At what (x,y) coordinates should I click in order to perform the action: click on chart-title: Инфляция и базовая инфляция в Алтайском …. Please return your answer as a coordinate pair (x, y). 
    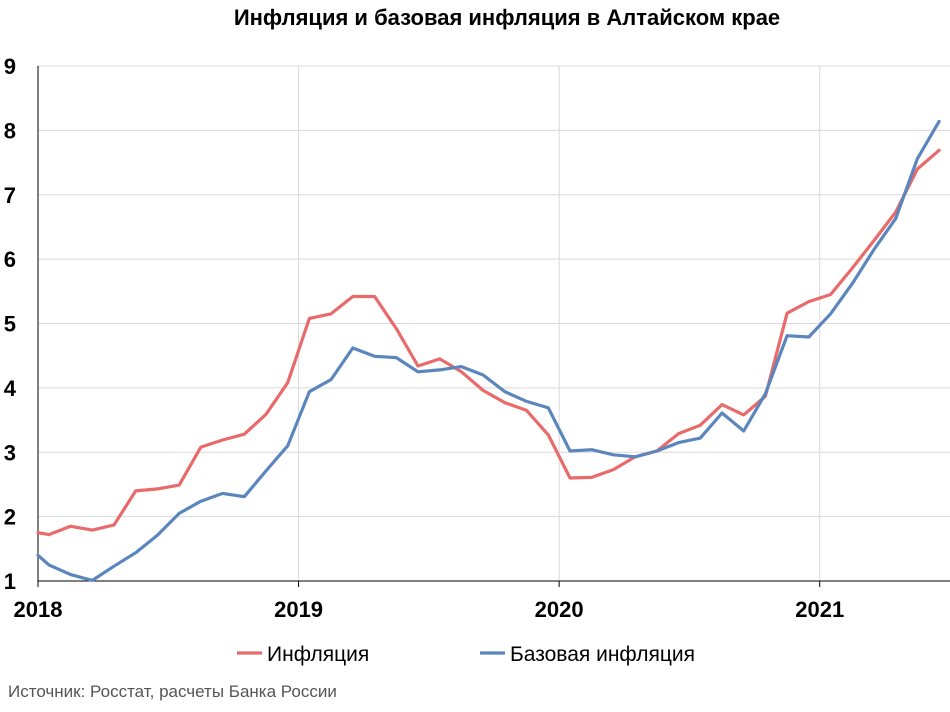
    Looking at the image, I should click on (507, 17).